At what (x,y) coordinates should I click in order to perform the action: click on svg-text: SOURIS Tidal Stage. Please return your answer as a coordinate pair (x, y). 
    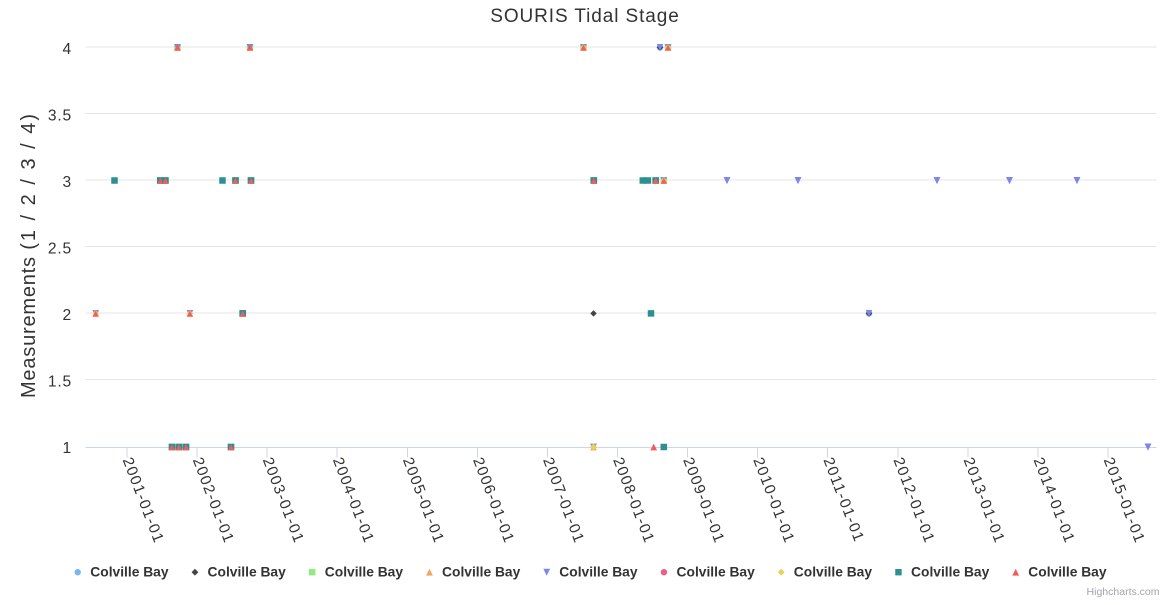
    Looking at the image, I should click on (584, 16).